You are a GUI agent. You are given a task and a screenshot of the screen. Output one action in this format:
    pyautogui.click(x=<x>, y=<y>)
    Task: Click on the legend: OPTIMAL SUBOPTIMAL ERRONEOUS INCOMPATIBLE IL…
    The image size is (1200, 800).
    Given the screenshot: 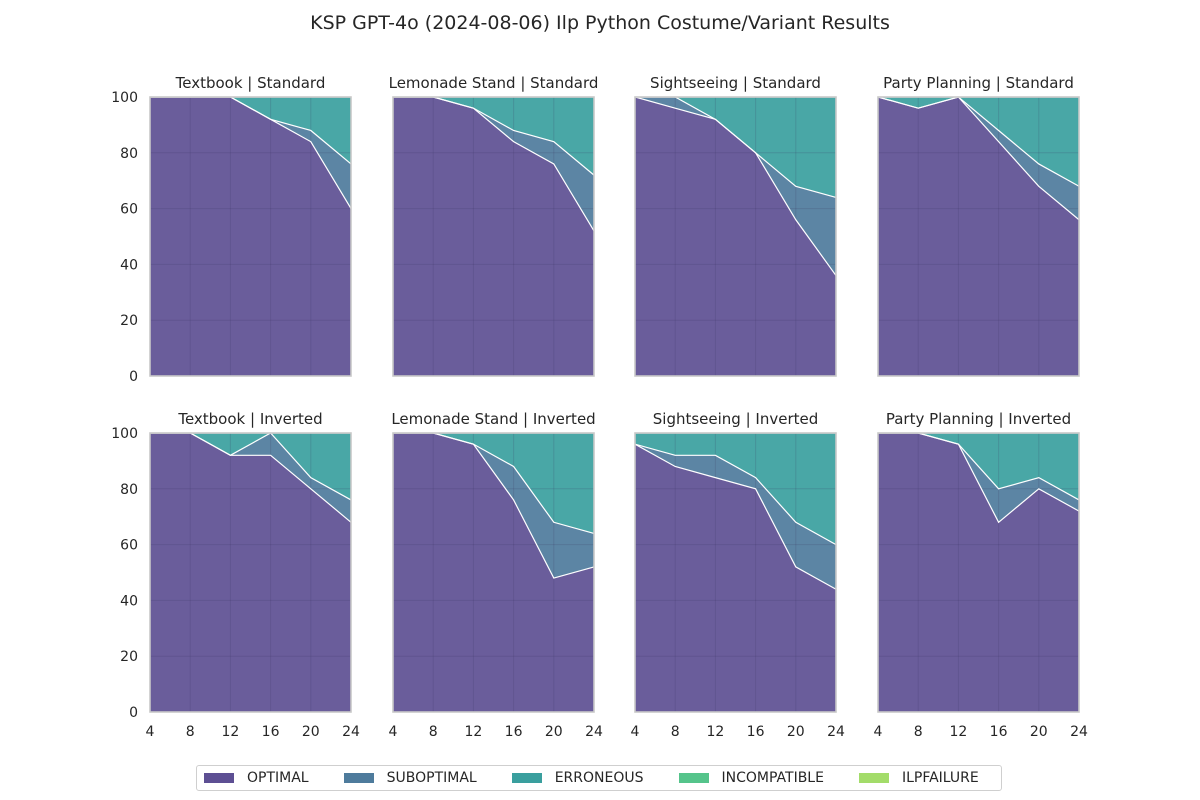 What is the action you would take?
    pyautogui.click(x=599, y=778)
    